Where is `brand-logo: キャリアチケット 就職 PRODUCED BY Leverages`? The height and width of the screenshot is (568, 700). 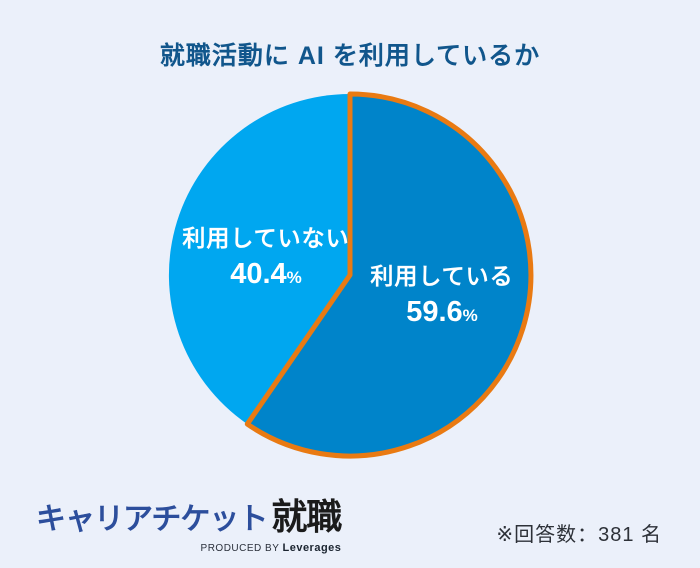 brand-logo: キャリアチケット 就職 PRODUCED BY Leverages is located at coordinates (189, 521).